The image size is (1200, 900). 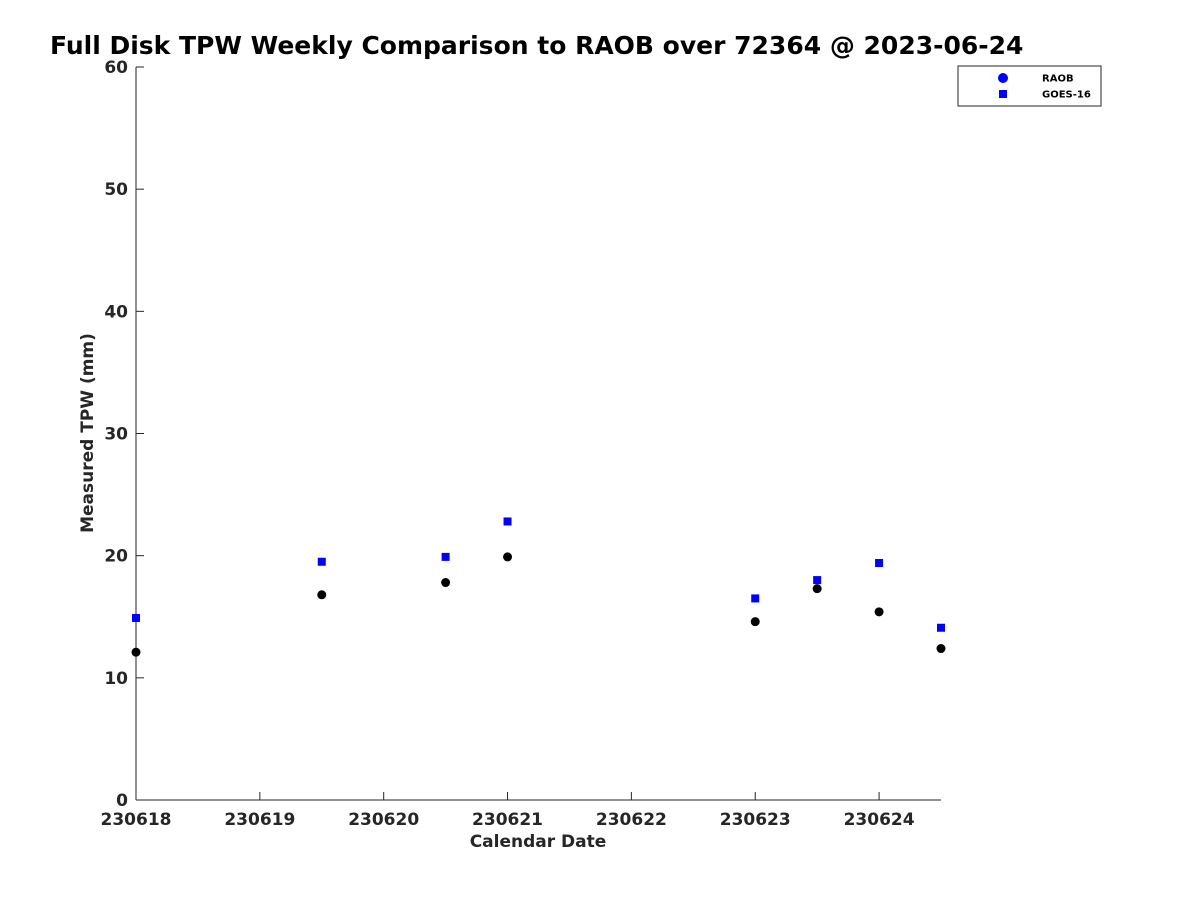 What do you see at coordinates (116, 435) in the screenshot?
I see `y-tick-label: 30` at bounding box center [116, 435].